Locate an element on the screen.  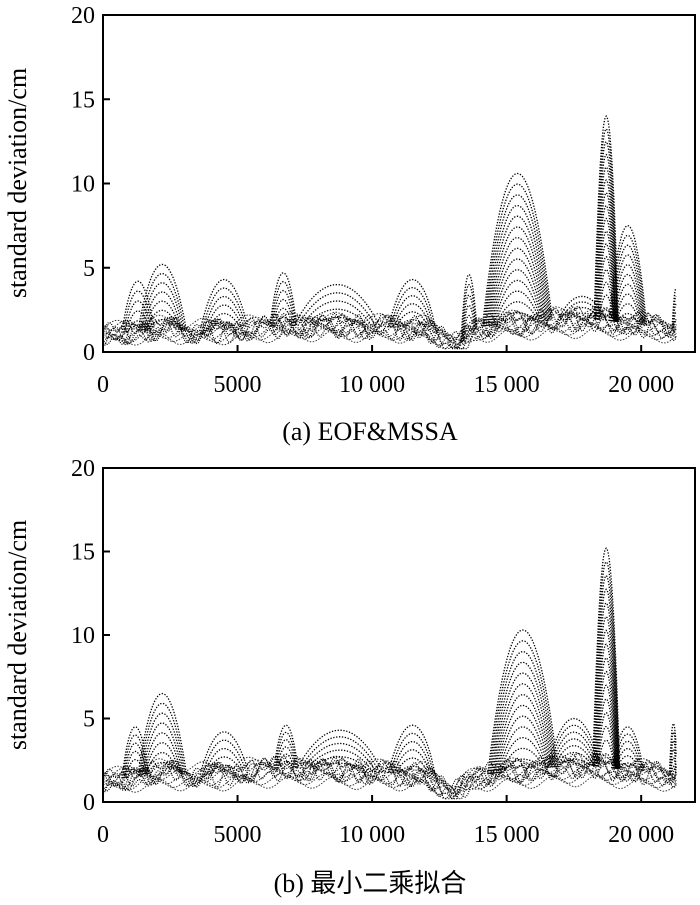
x-axis-b: 0 5000 10 000 15 000 20 000 is located at coordinates (385, 821).